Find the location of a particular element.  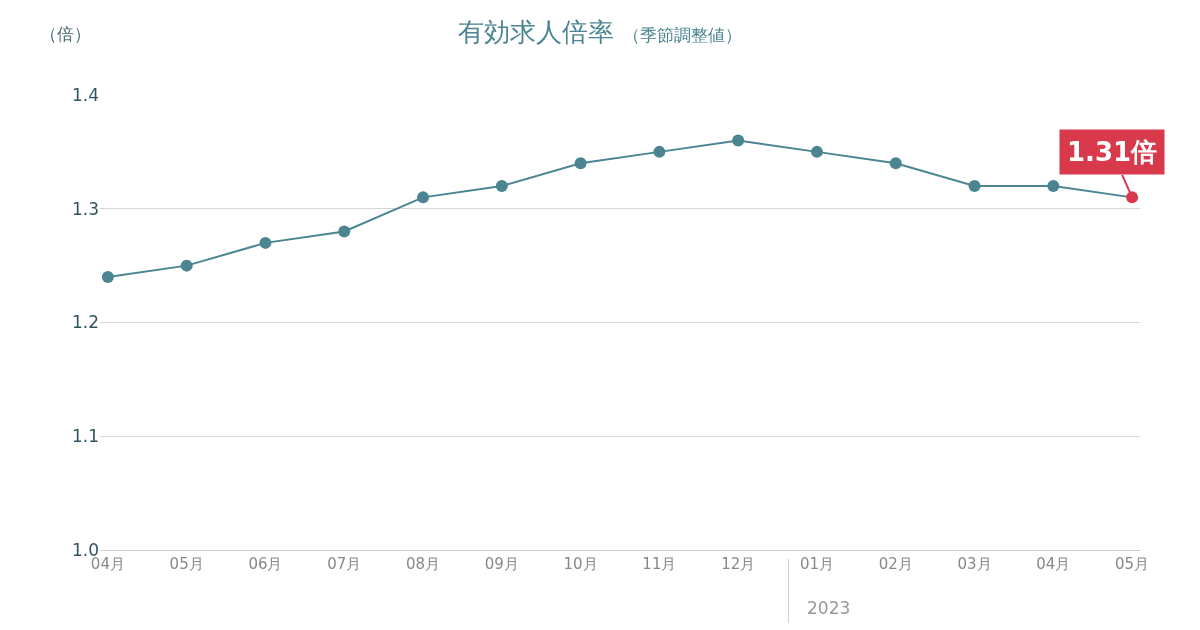

y-tick-label: 1.1 is located at coordinates (85, 436).